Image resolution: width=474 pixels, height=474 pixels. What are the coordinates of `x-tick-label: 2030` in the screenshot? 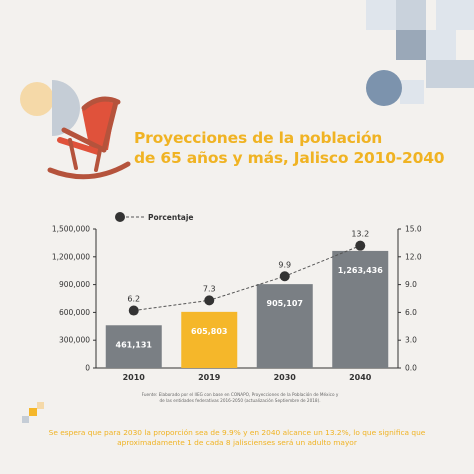 It's located at (285, 377).